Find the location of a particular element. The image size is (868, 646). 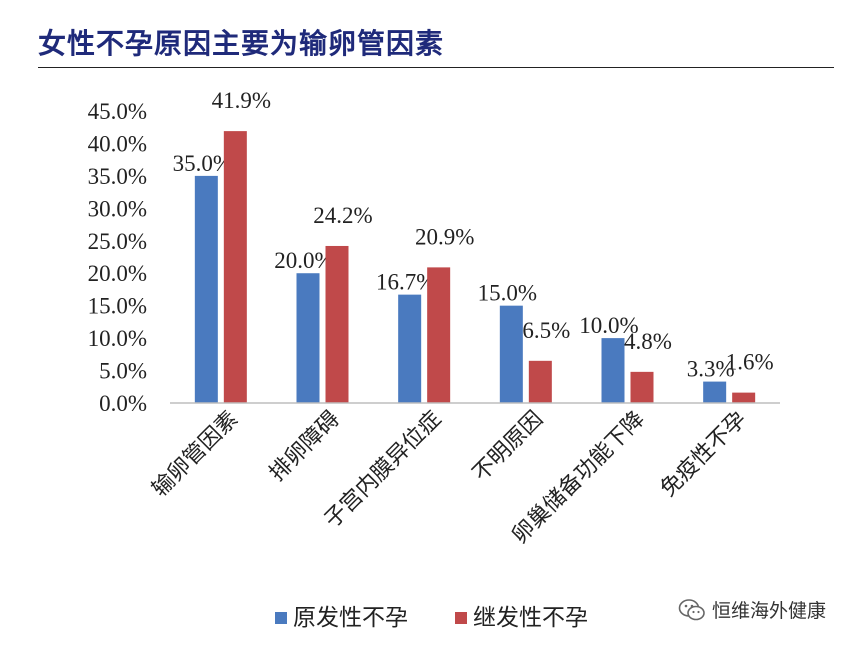

watermark-text: 恒维海外健康 is located at coordinates (769, 611).